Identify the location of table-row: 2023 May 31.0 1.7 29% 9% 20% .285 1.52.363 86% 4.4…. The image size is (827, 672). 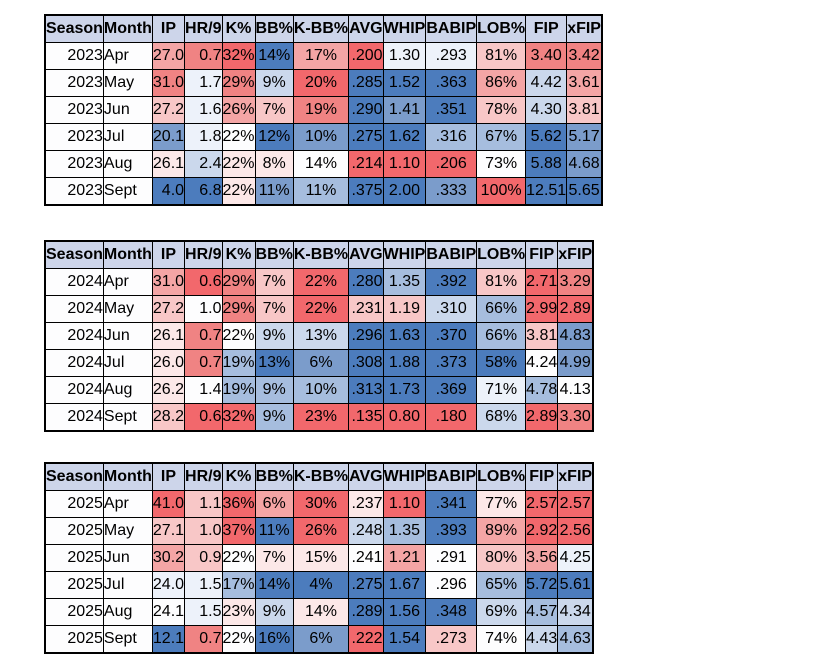
(323, 83).